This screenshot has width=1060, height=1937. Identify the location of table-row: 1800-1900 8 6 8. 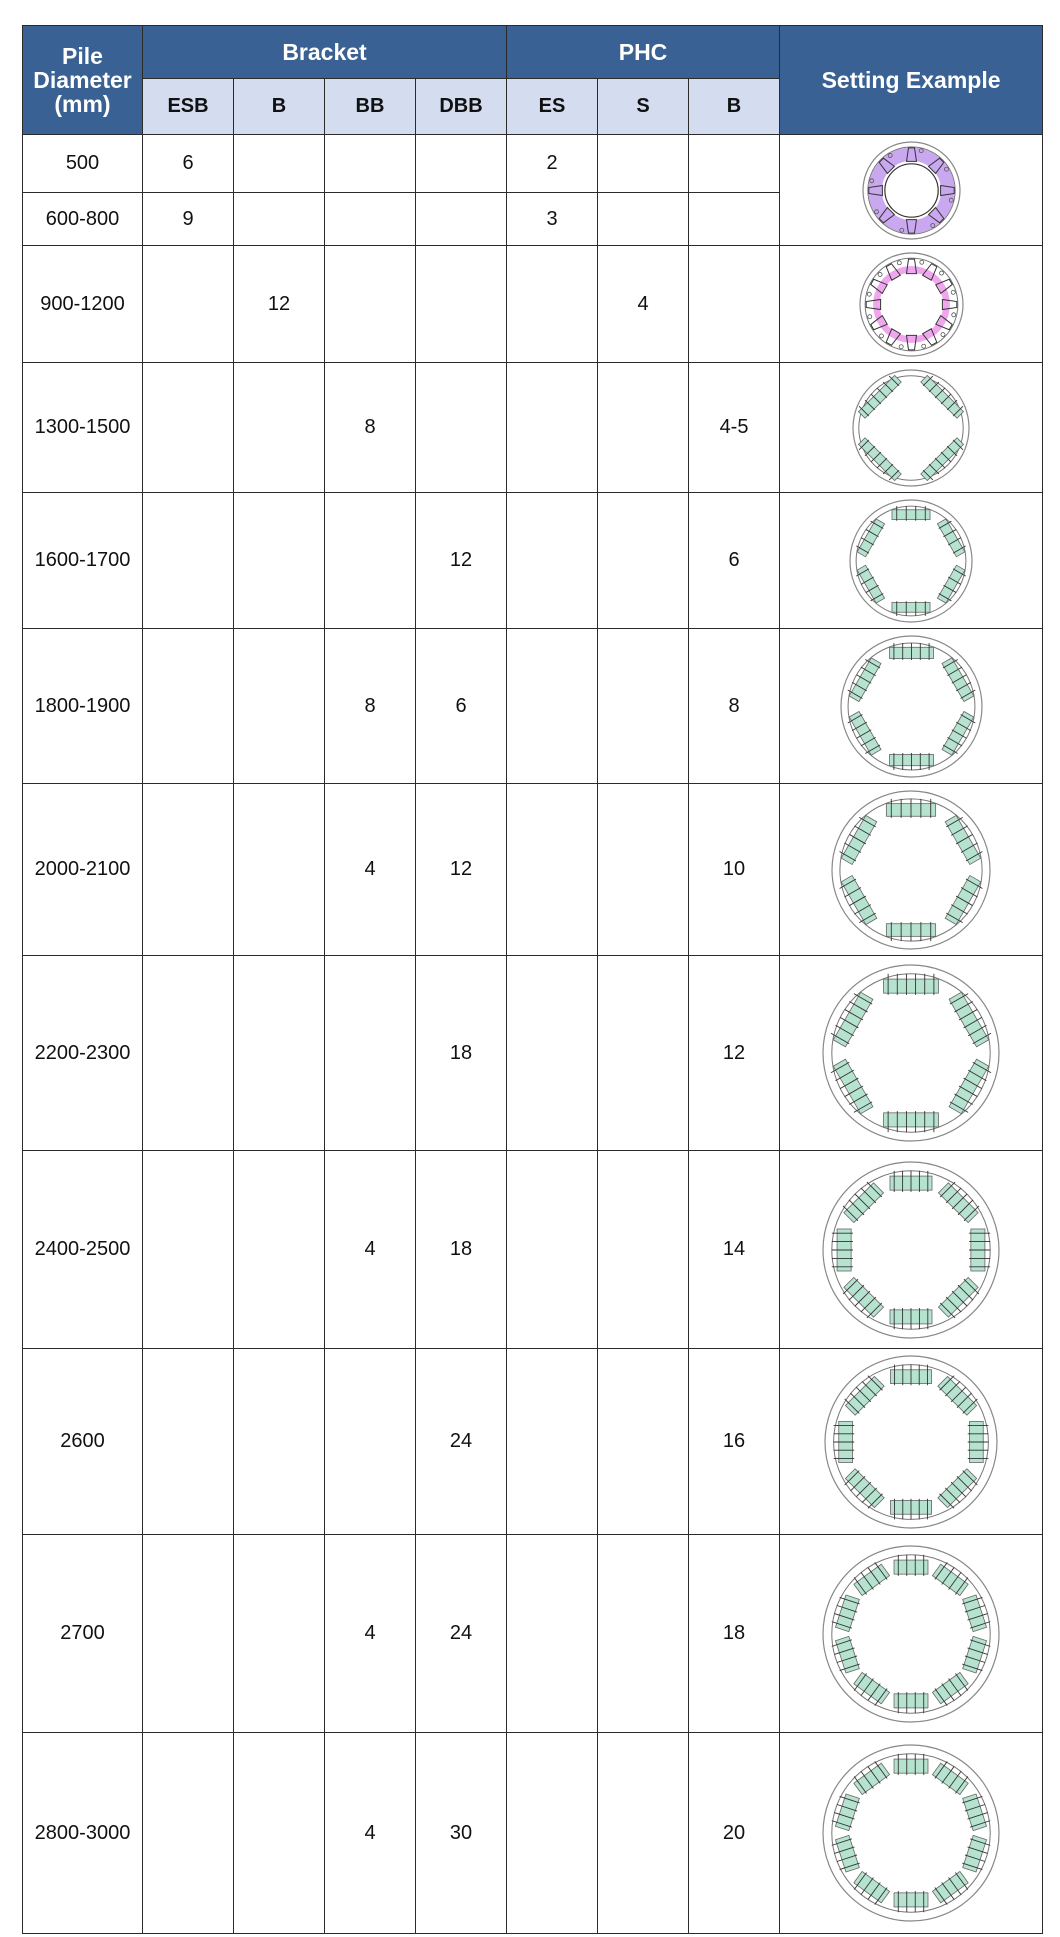
(533, 706).